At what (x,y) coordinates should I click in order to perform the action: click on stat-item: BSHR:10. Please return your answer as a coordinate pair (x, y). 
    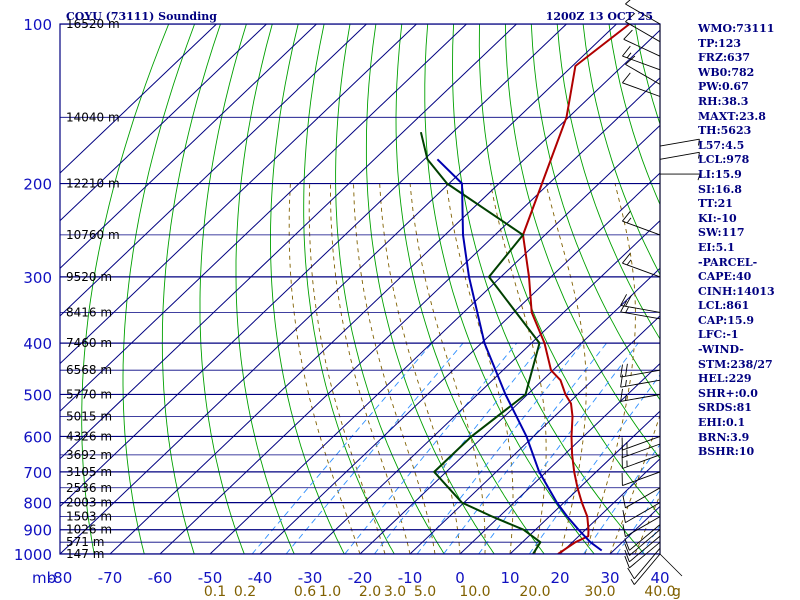
    Looking at the image, I should click on (726, 452).